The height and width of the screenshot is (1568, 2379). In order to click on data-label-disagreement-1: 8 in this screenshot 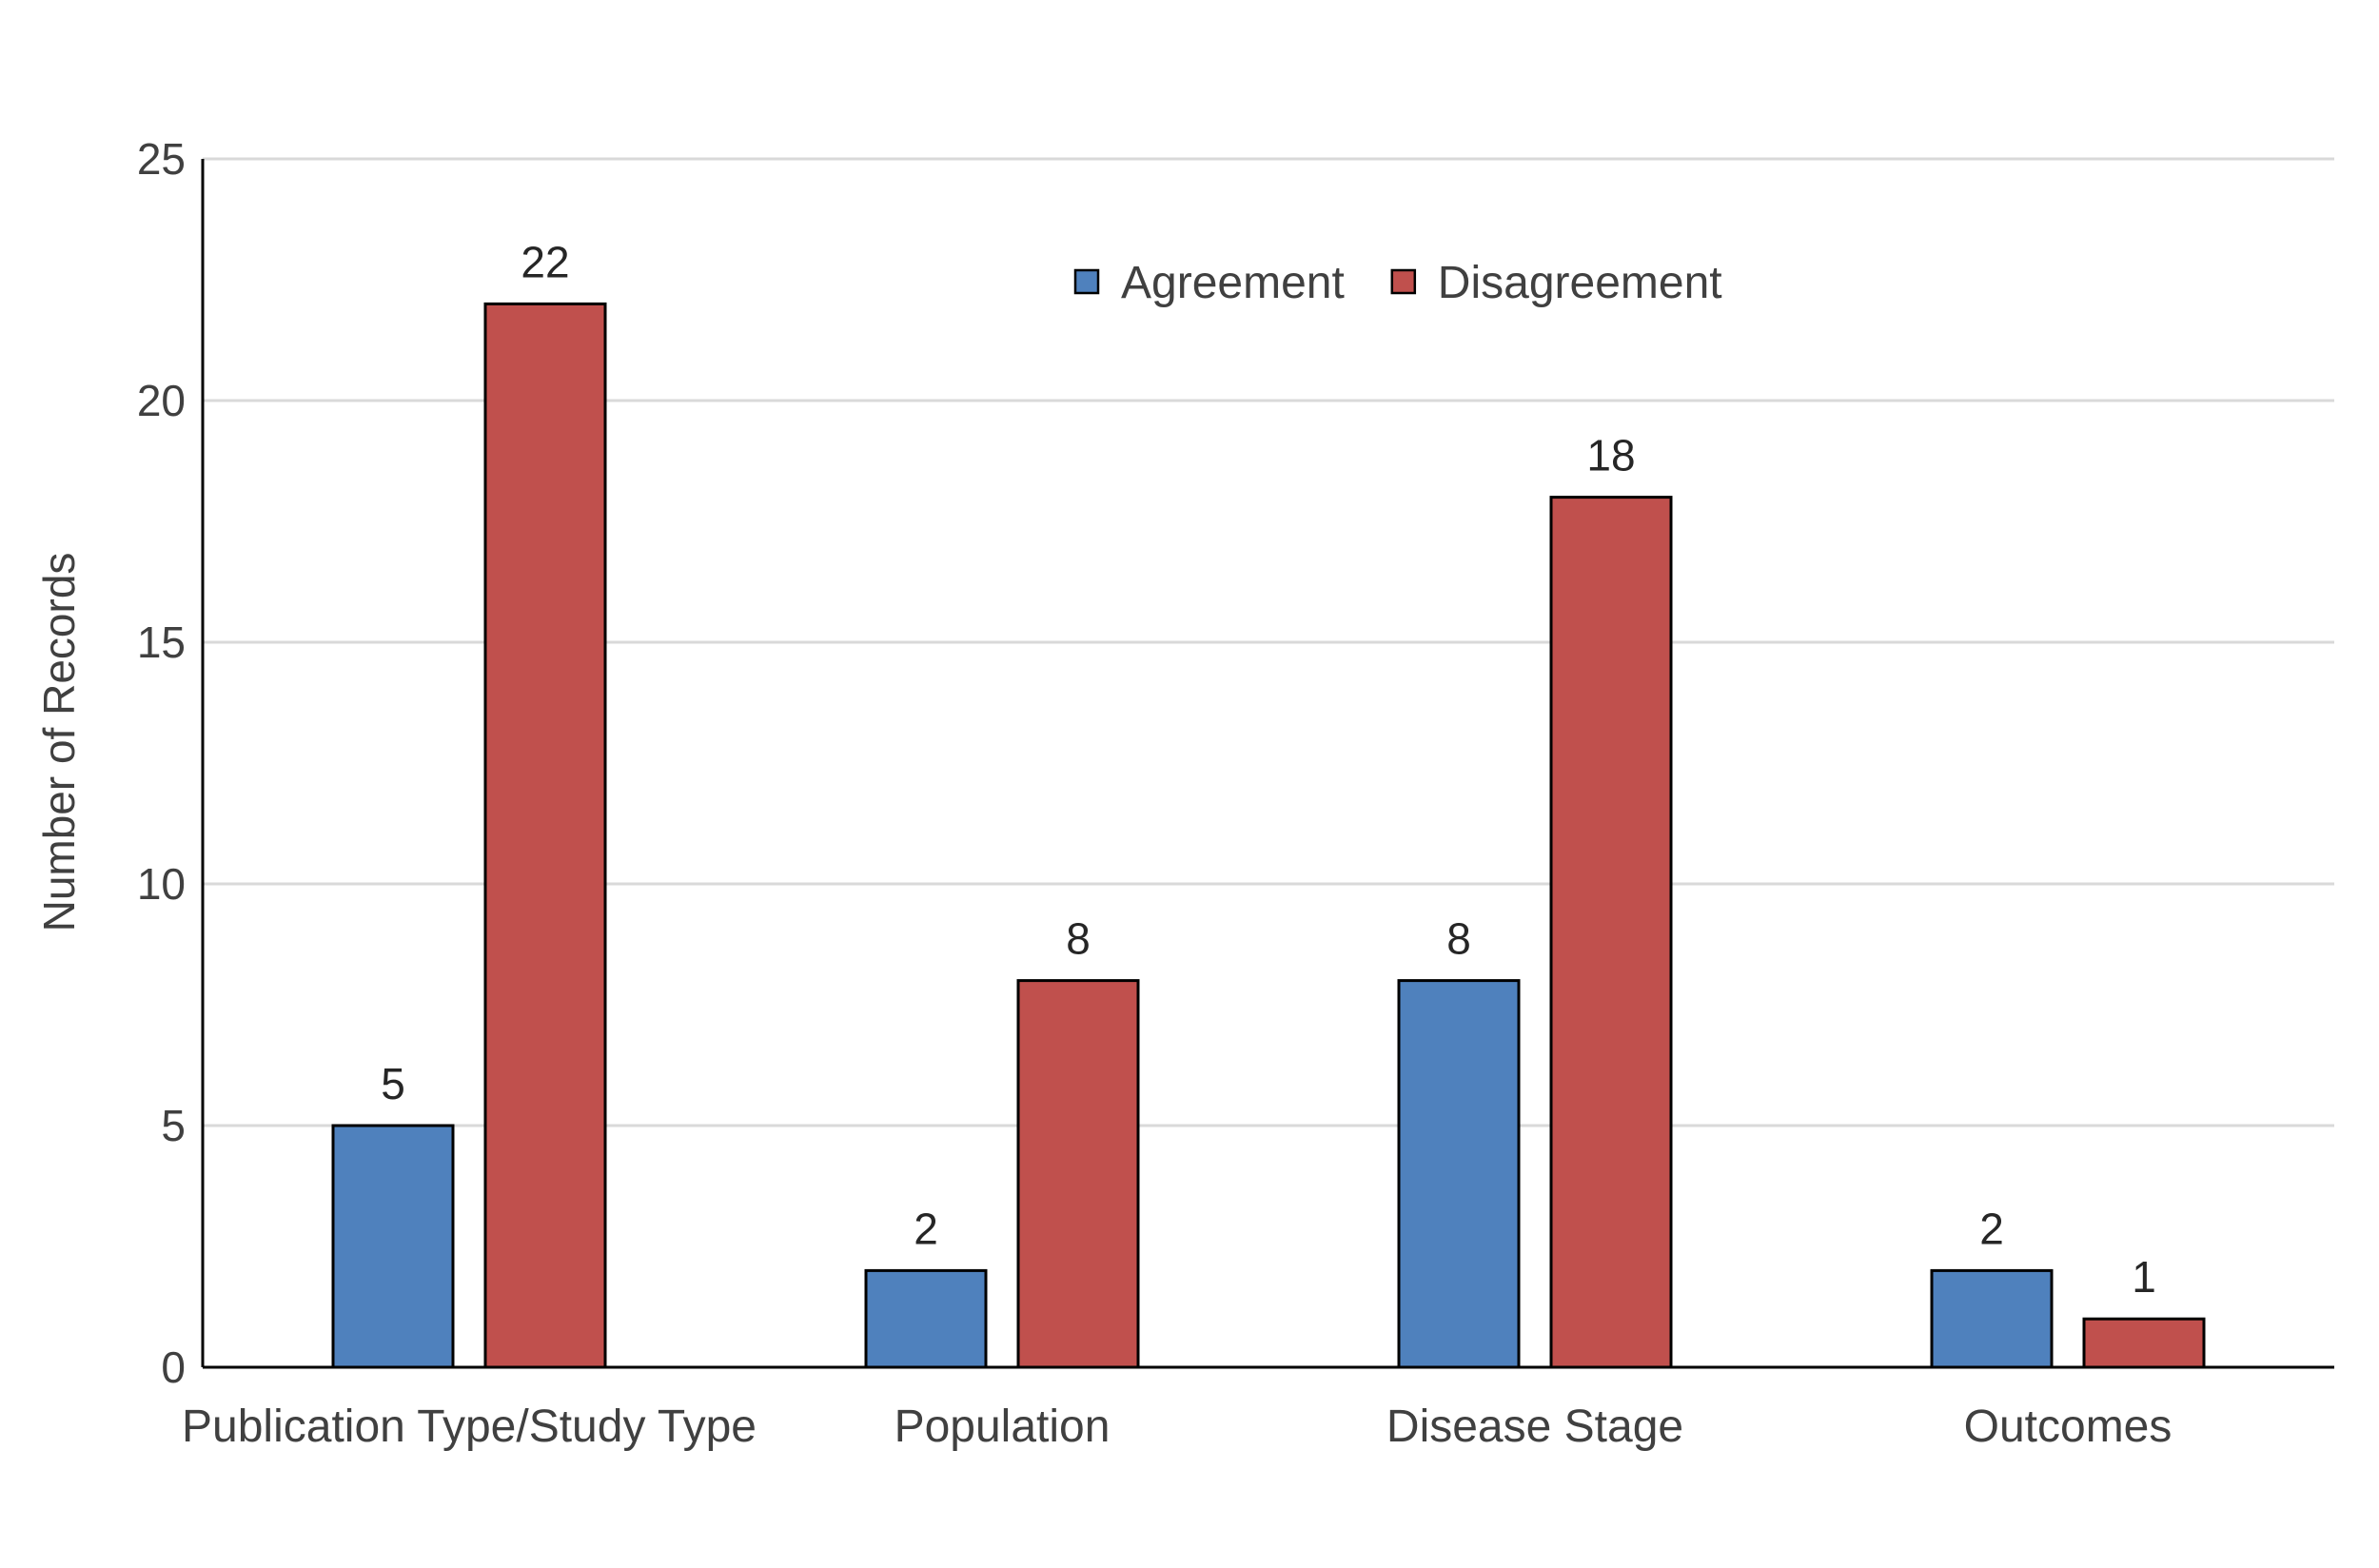, I will do `click(1078, 939)`.